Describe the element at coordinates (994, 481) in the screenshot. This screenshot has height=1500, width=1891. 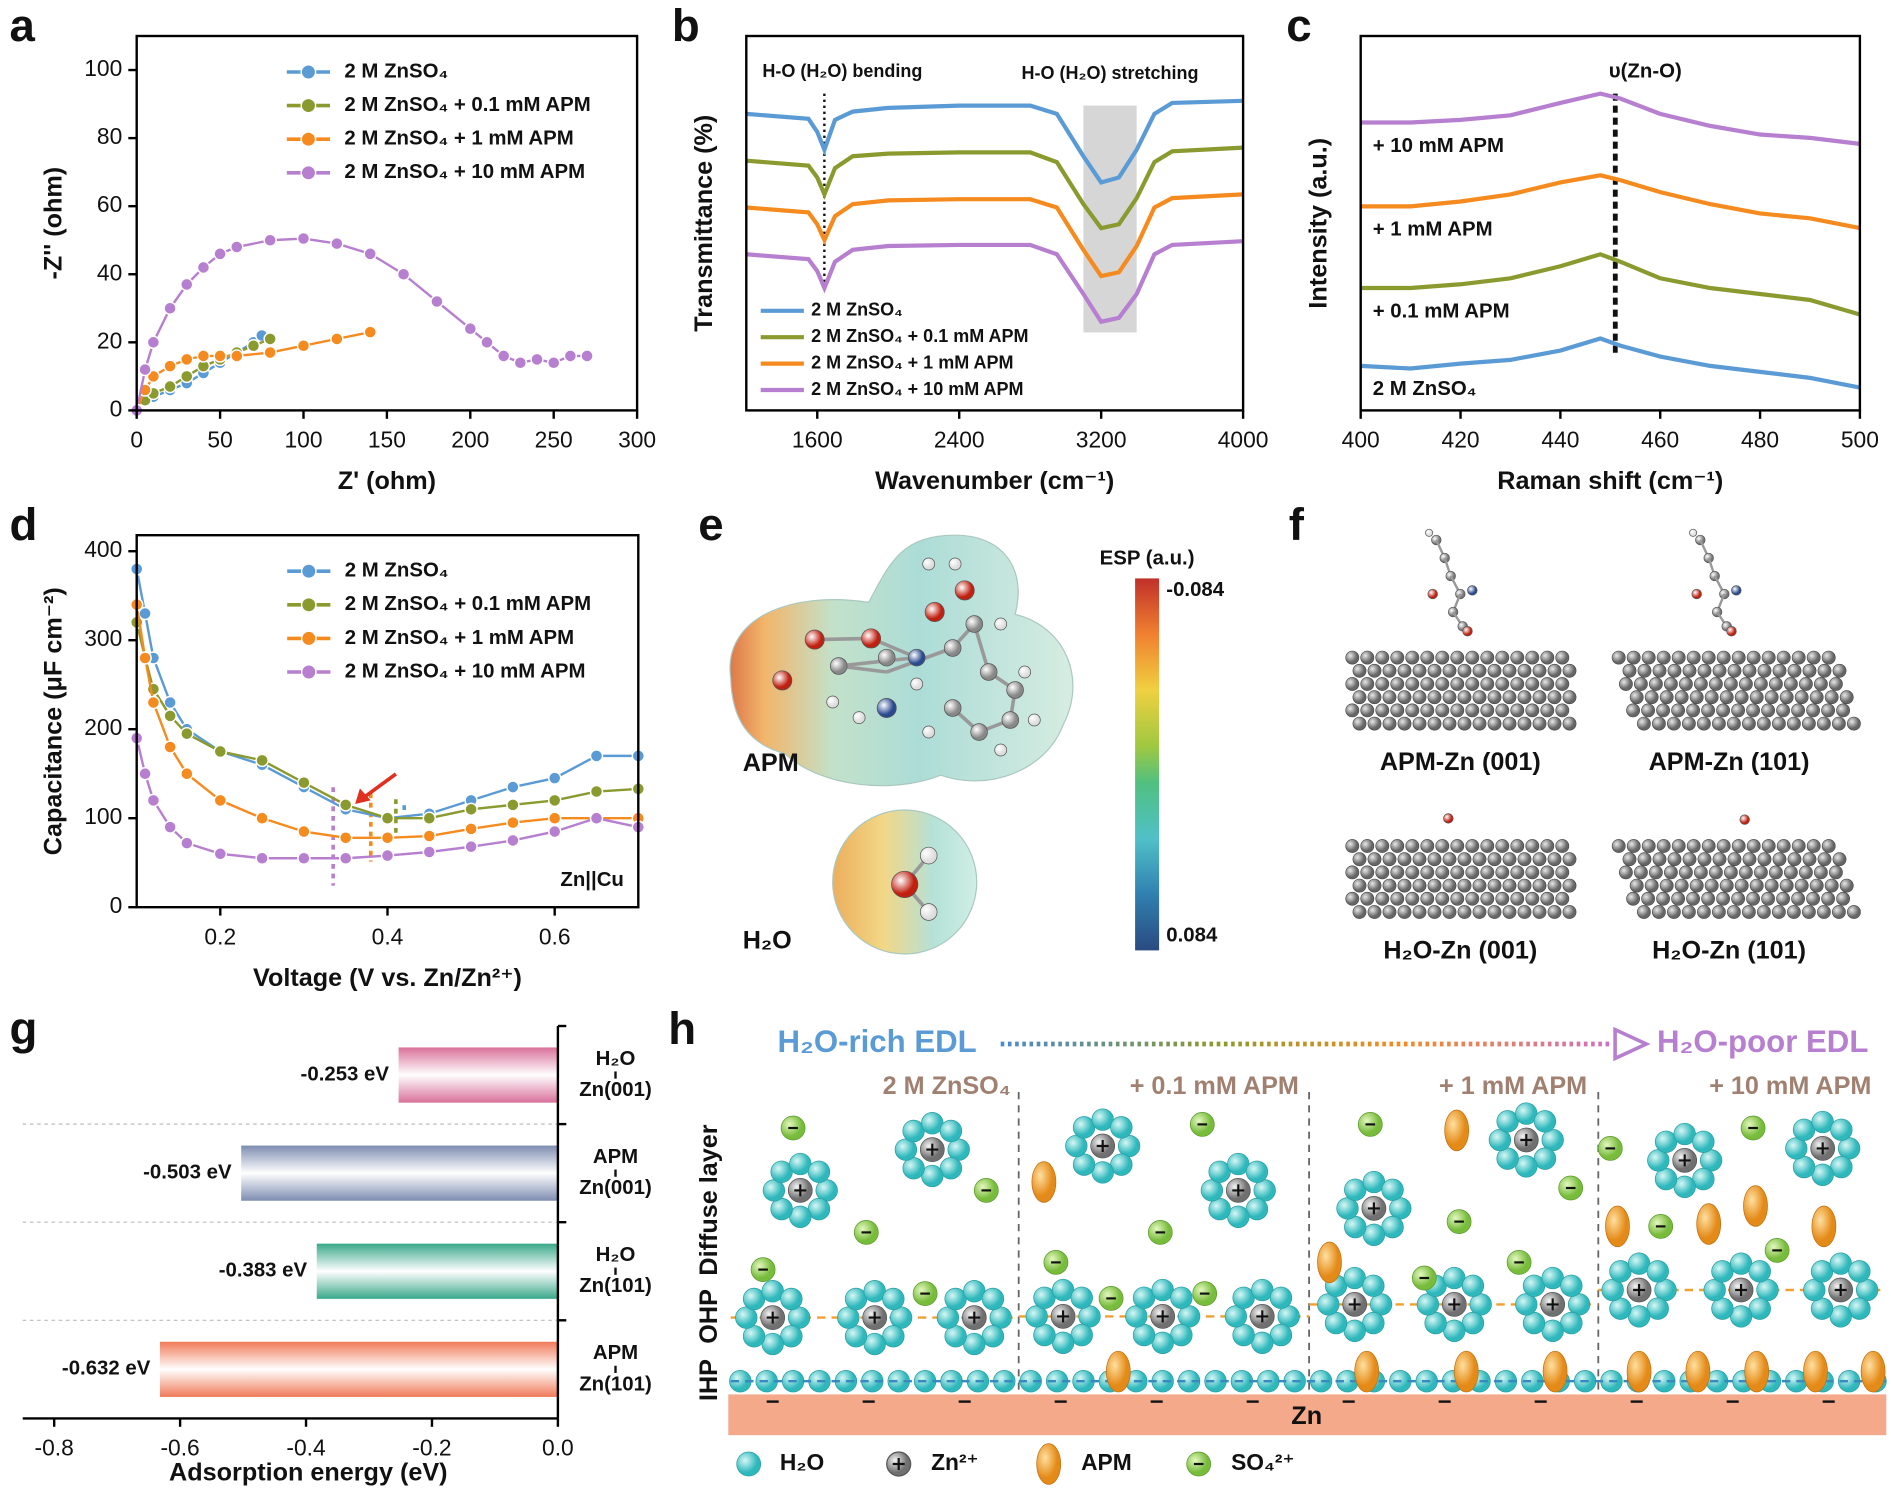
I see `x-axis-label: Wavenumber (cm⁻¹)` at that location.